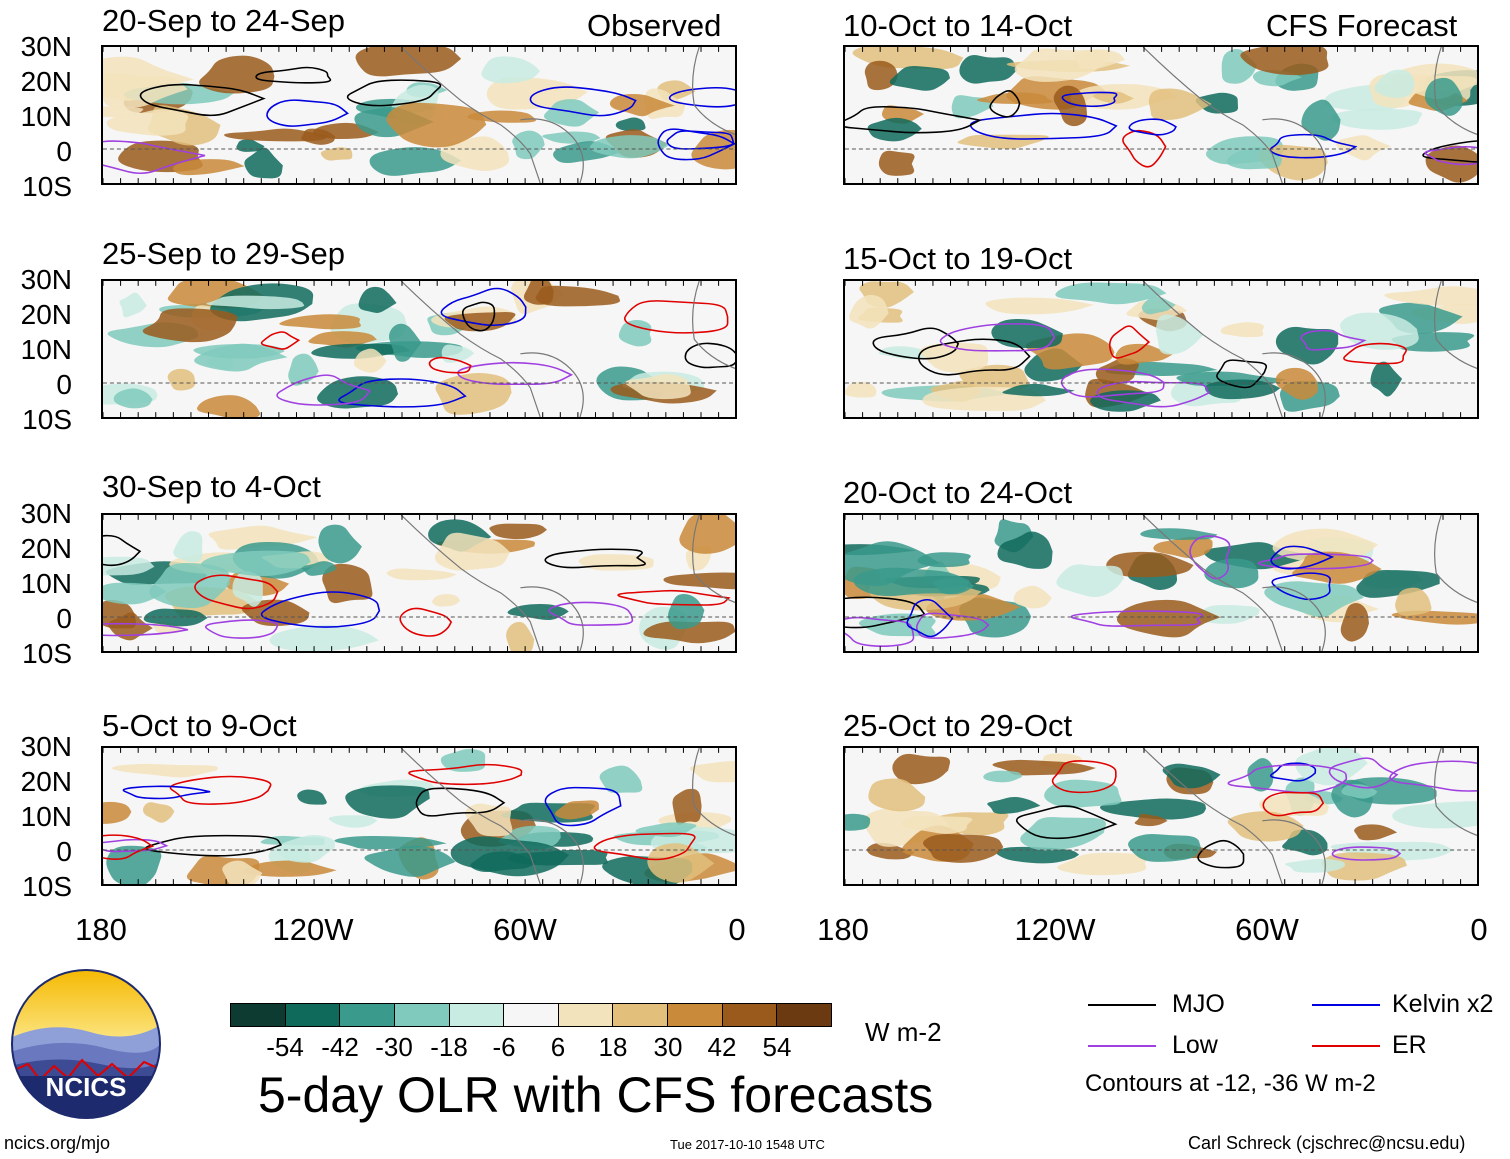 The height and width of the screenshot is (1159, 1510). What do you see at coordinates (558, 1047) in the screenshot?
I see `colorbar-label: 6` at bounding box center [558, 1047].